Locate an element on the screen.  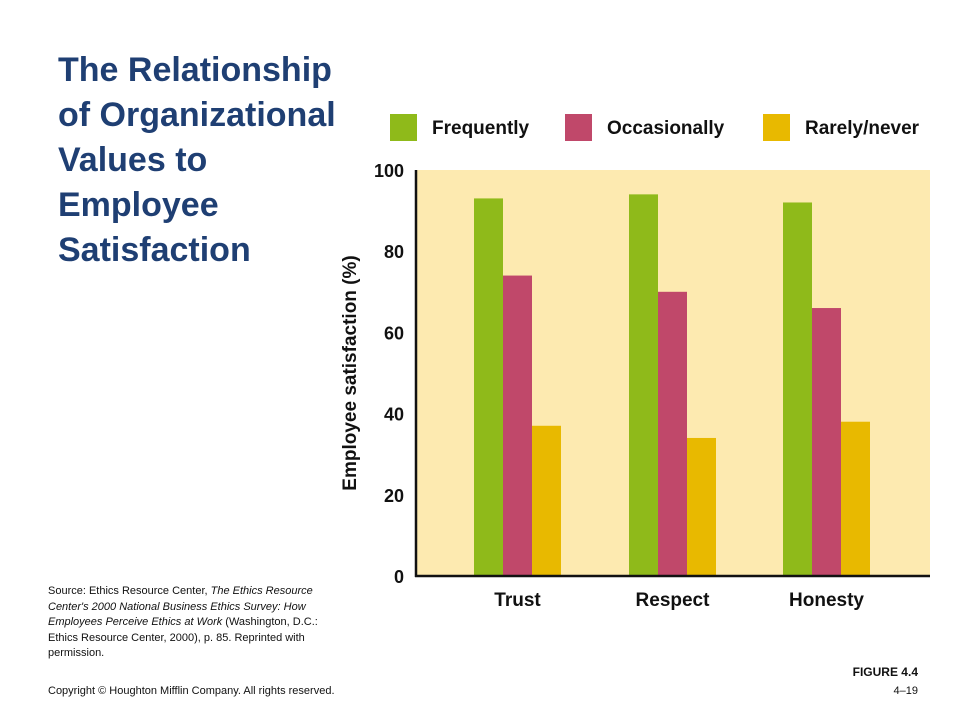
x-tick-label-honesty: Honesty is located at coordinates (826, 600).